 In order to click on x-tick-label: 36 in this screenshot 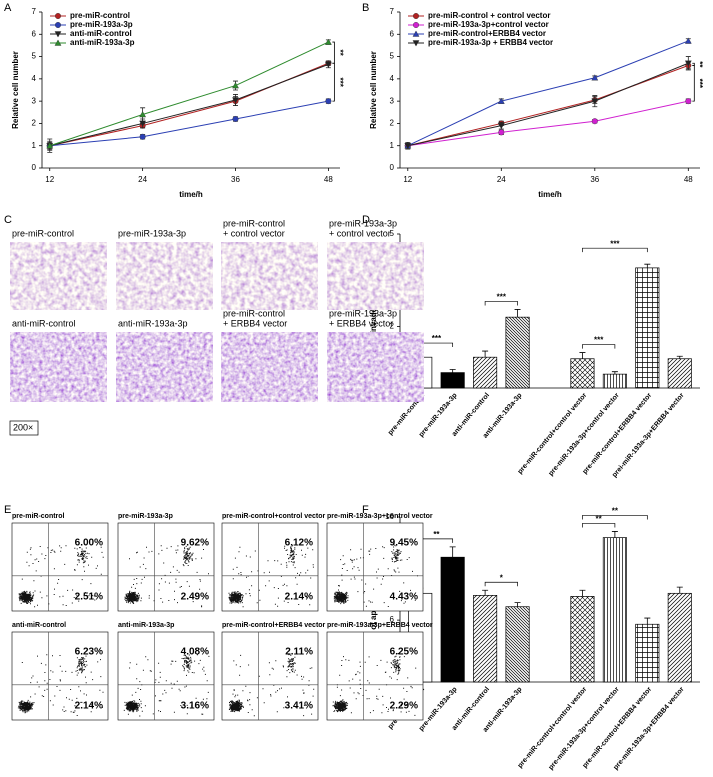, I will do `click(235, 179)`.